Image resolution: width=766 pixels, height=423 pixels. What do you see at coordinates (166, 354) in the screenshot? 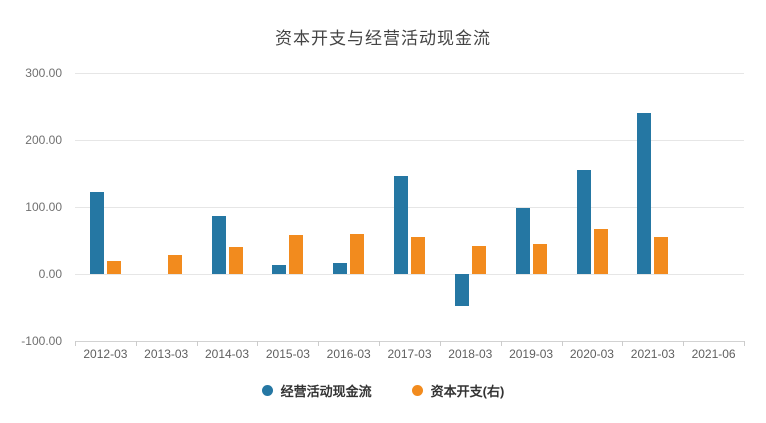
I see `x-tick-label: 2013-03` at bounding box center [166, 354].